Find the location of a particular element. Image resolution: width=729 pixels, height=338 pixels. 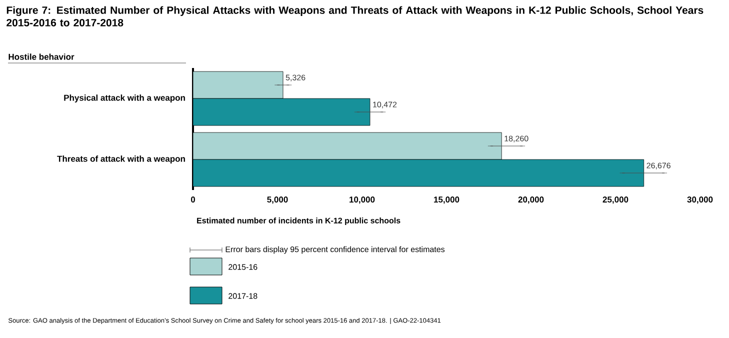

x-tick-label: 15,000 is located at coordinates (447, 200).